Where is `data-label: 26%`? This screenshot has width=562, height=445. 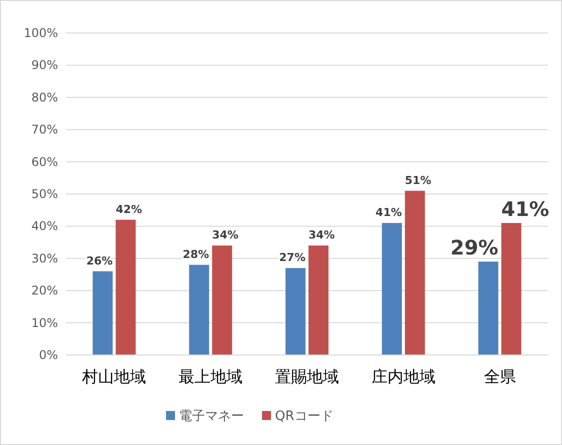 data-label: 26% is located at coordinates (99, 261).